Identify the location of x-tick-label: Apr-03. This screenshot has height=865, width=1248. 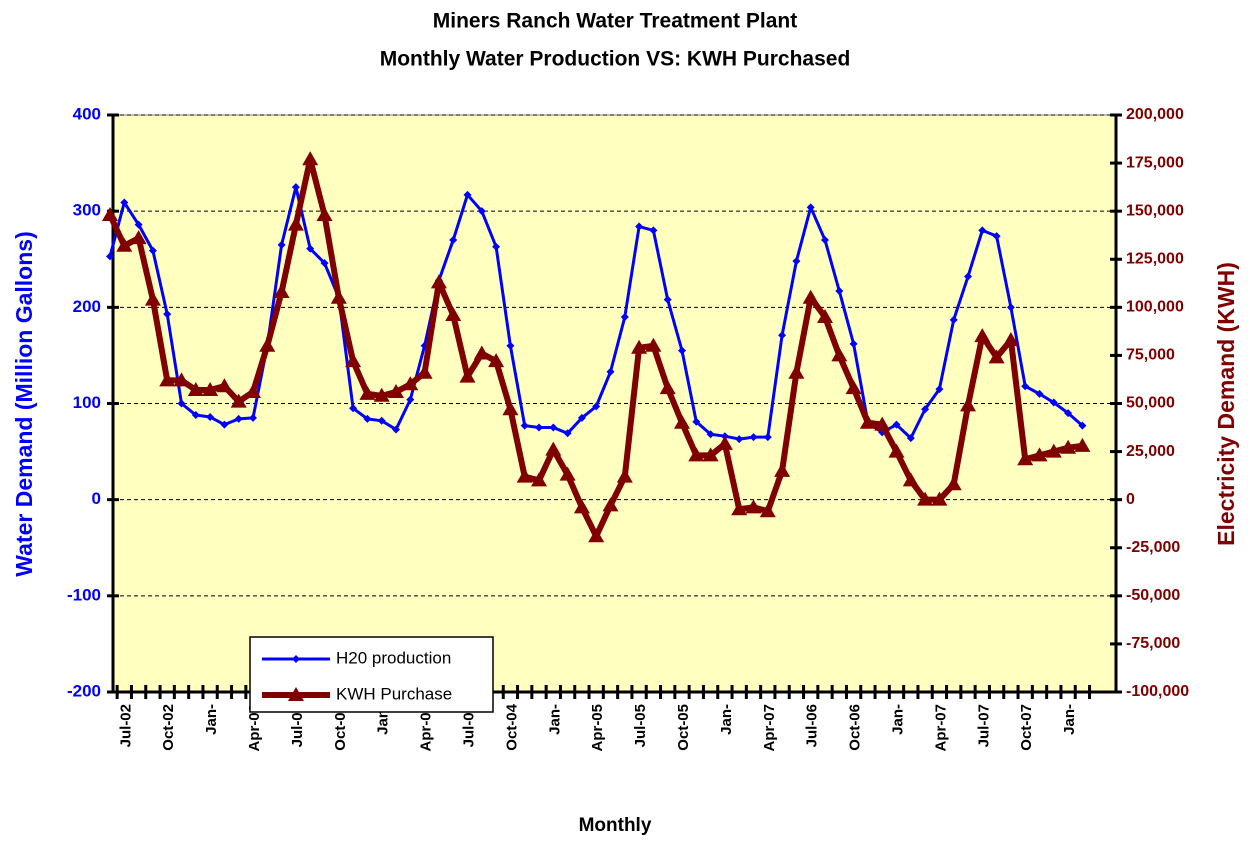
(254, 728).